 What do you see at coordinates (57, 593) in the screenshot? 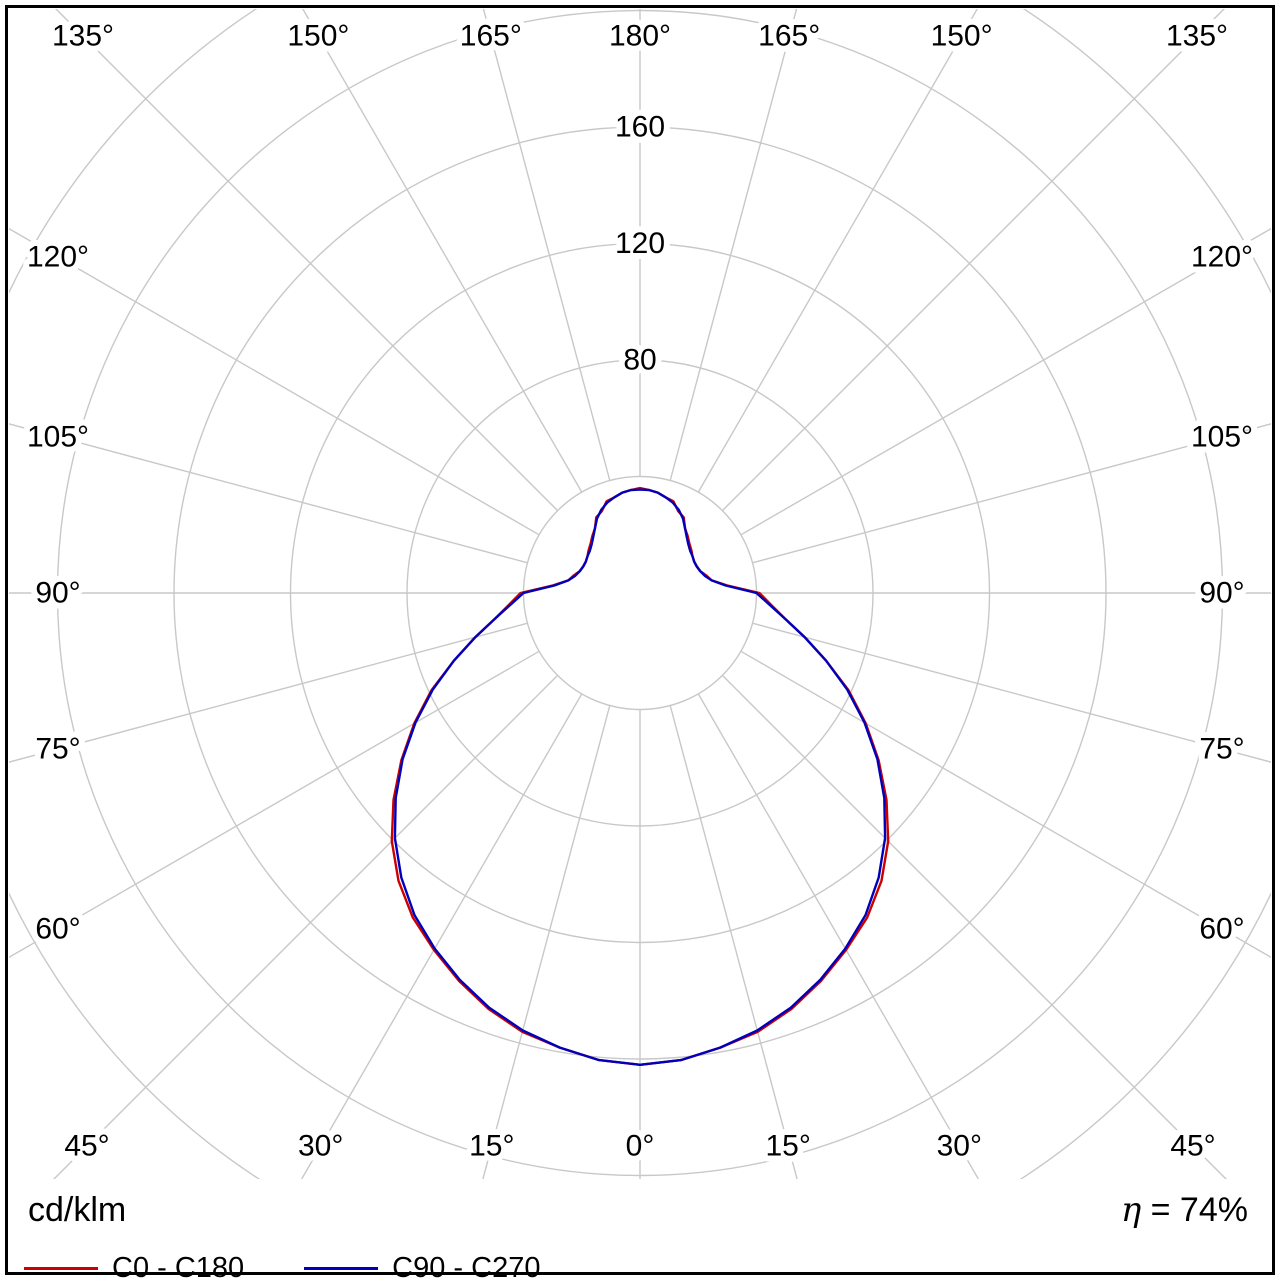
I see `angle-label-90-left: 90°` at bounding box center [57, 593].